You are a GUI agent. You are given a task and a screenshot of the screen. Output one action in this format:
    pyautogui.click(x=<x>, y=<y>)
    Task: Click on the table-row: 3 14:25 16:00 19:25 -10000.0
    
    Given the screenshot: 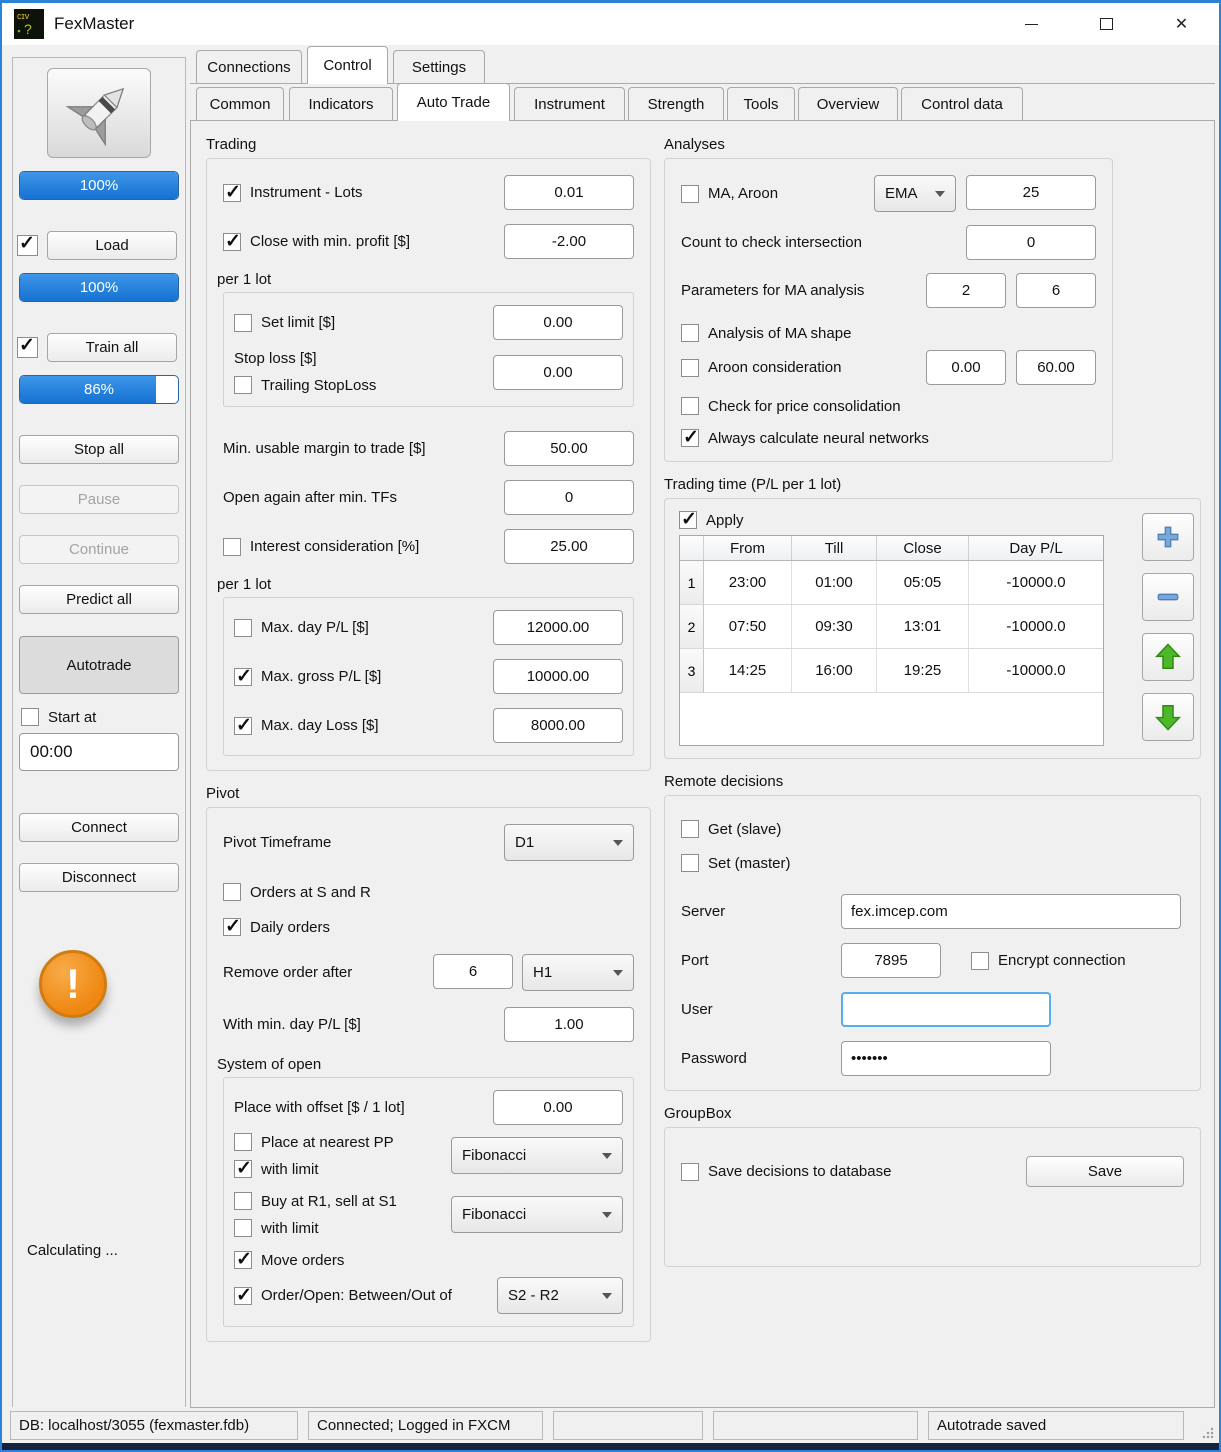 What is the action you would take?
    pyautogui.click(x=891, y=671)
    